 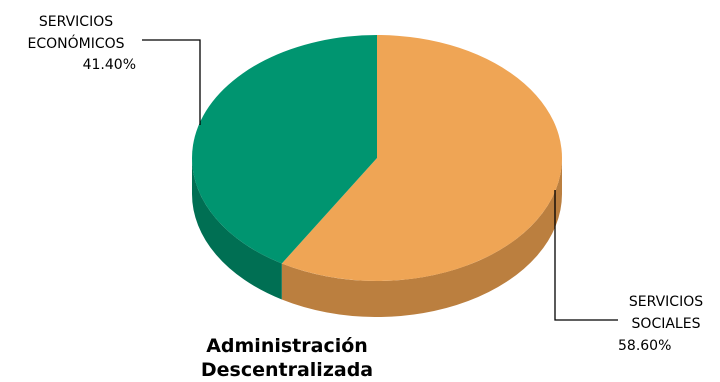 I want to click on slice-label-servicios-economicos-line1: SERVICIOS, so click(x=76, y=22).